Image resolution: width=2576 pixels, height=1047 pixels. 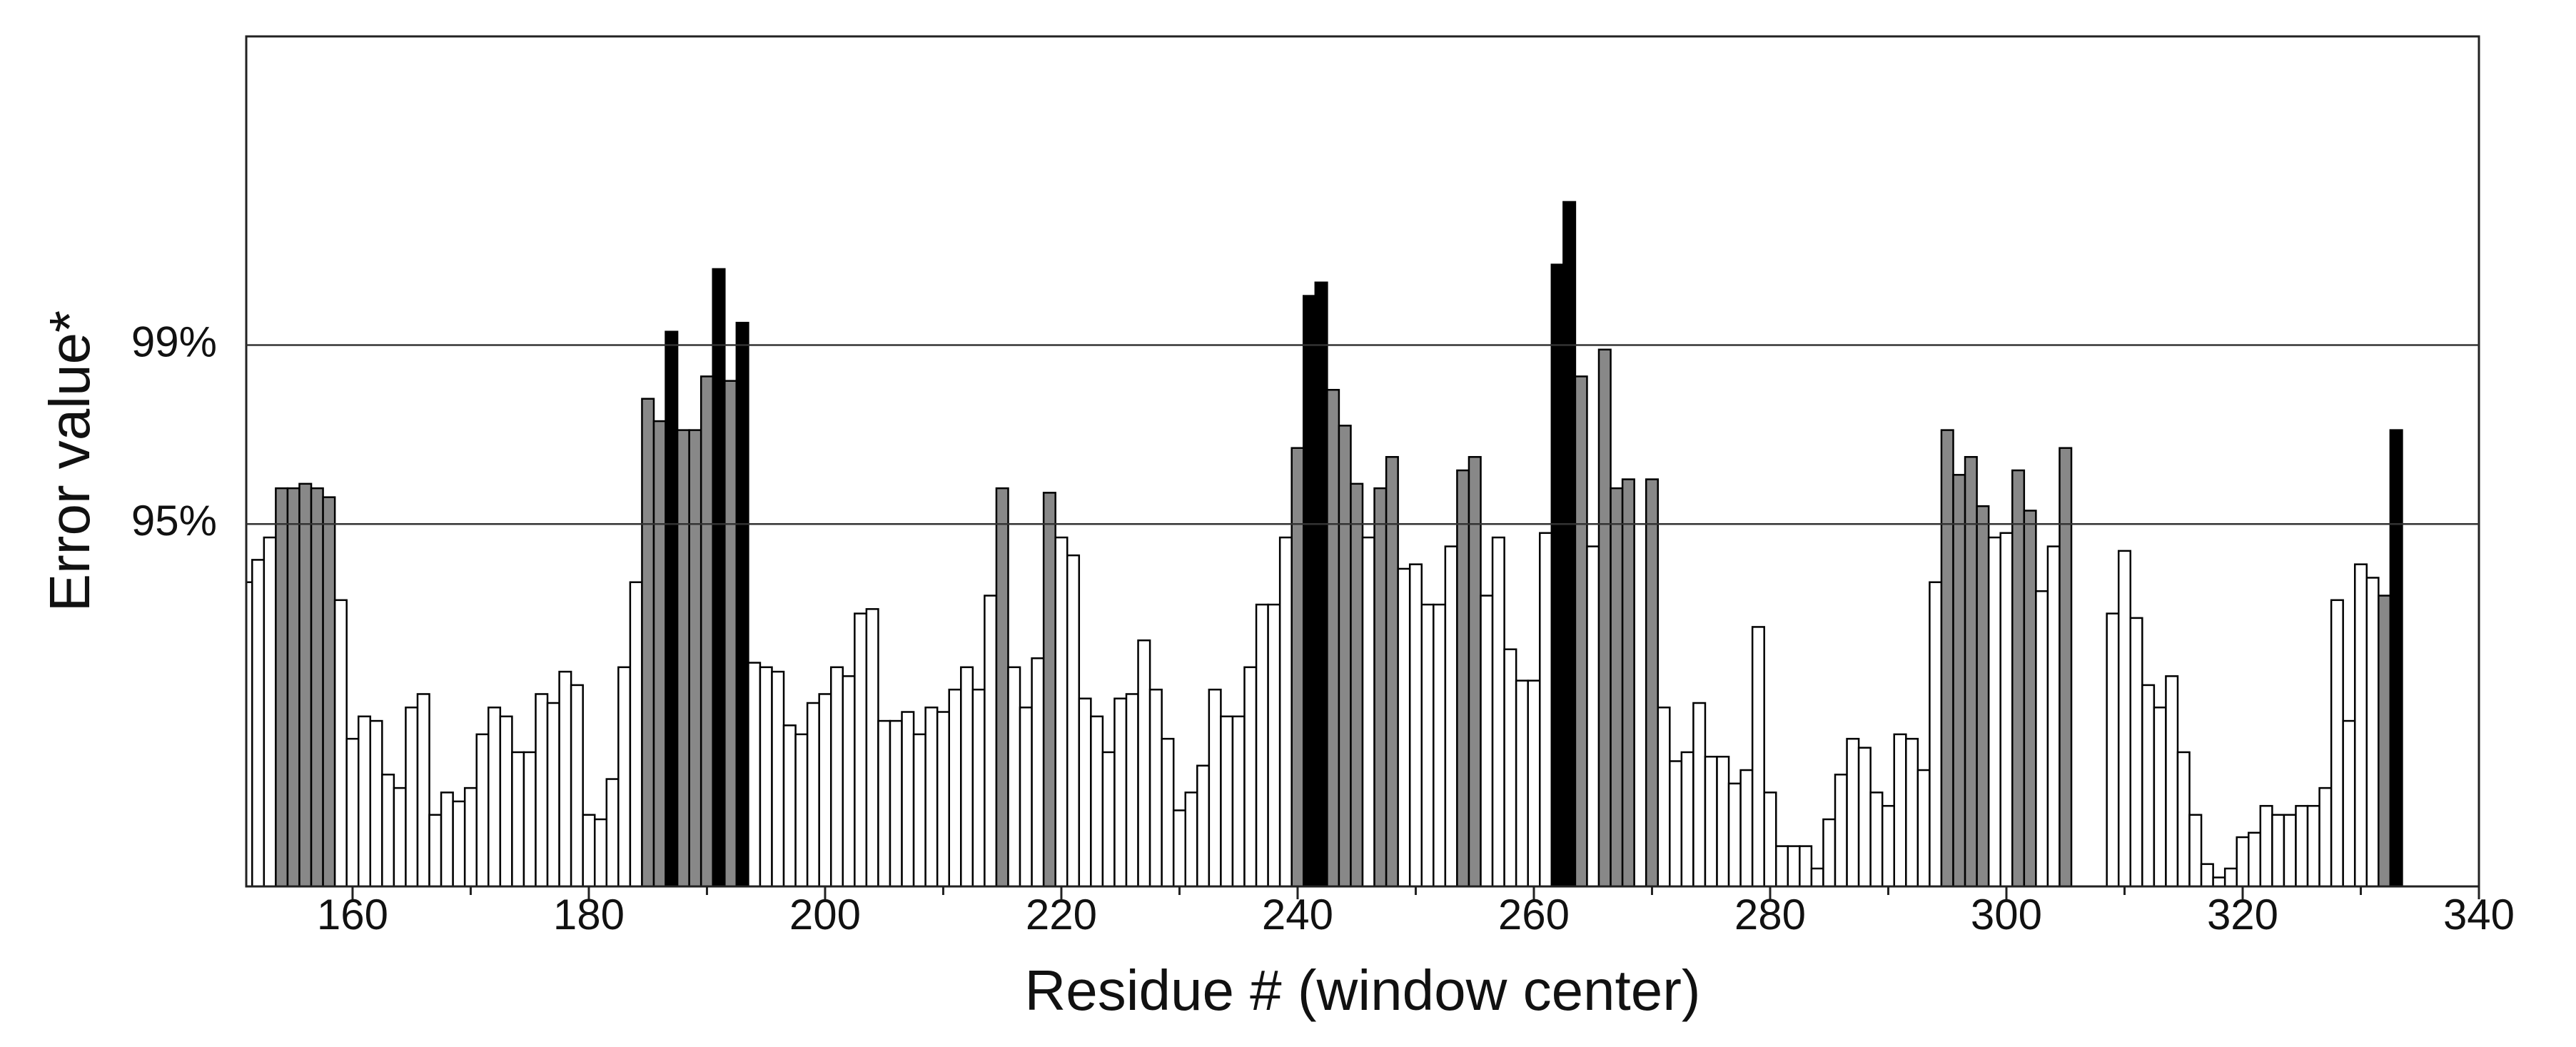 I want to click on x-tick-label: 340, so click(x=2479, y=915).